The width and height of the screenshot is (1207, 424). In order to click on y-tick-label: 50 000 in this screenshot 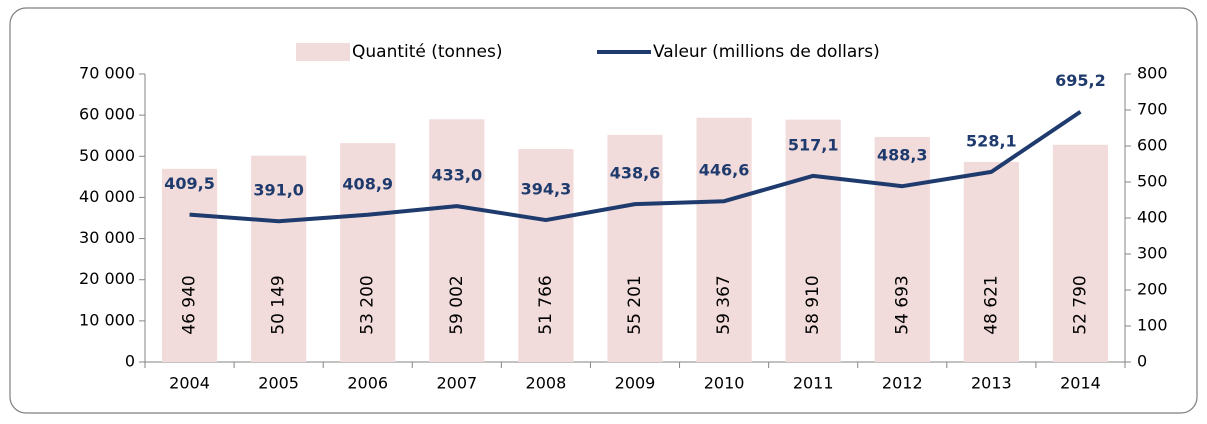, I will do `click(107, 155)`.